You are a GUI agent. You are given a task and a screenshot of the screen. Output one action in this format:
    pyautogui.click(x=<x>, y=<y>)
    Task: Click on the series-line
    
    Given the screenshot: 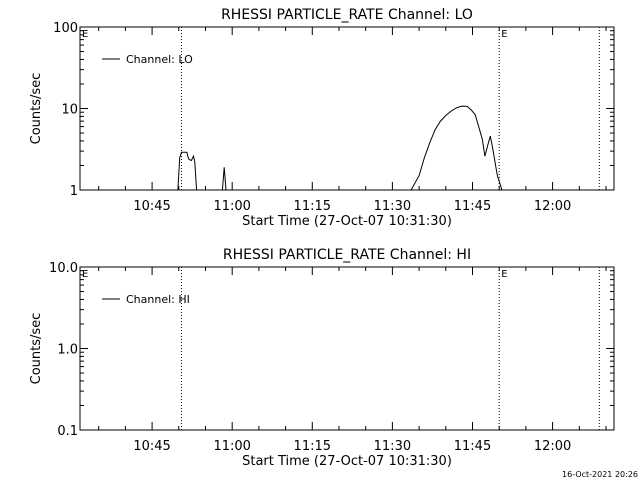 What is the action you would take?
    pyautogui.click(x=347, y=148)
    